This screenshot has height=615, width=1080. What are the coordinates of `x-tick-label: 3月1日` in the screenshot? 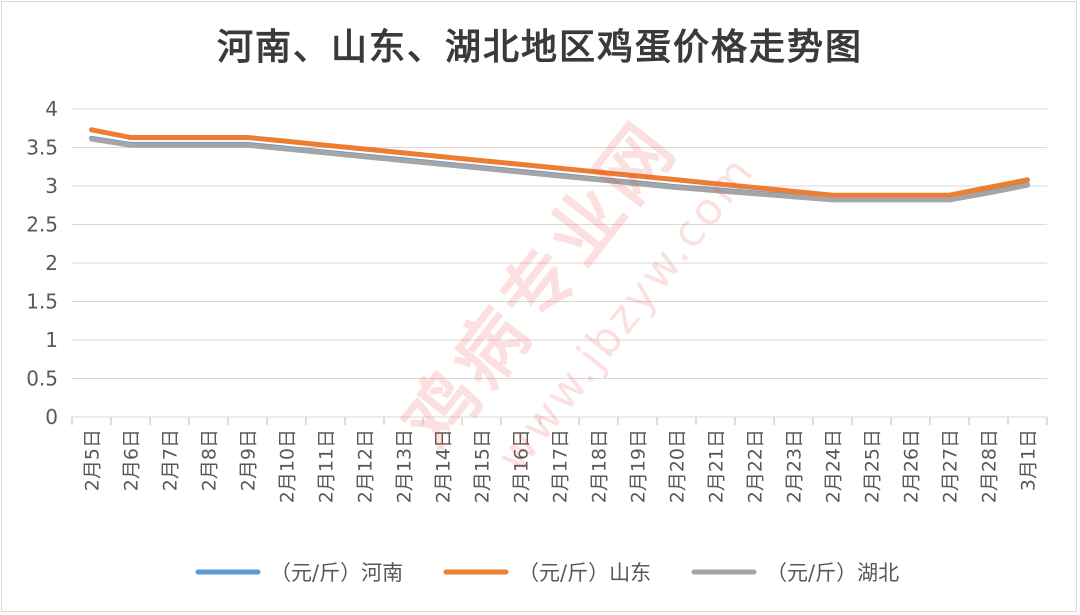 It's located at (1029, 460).